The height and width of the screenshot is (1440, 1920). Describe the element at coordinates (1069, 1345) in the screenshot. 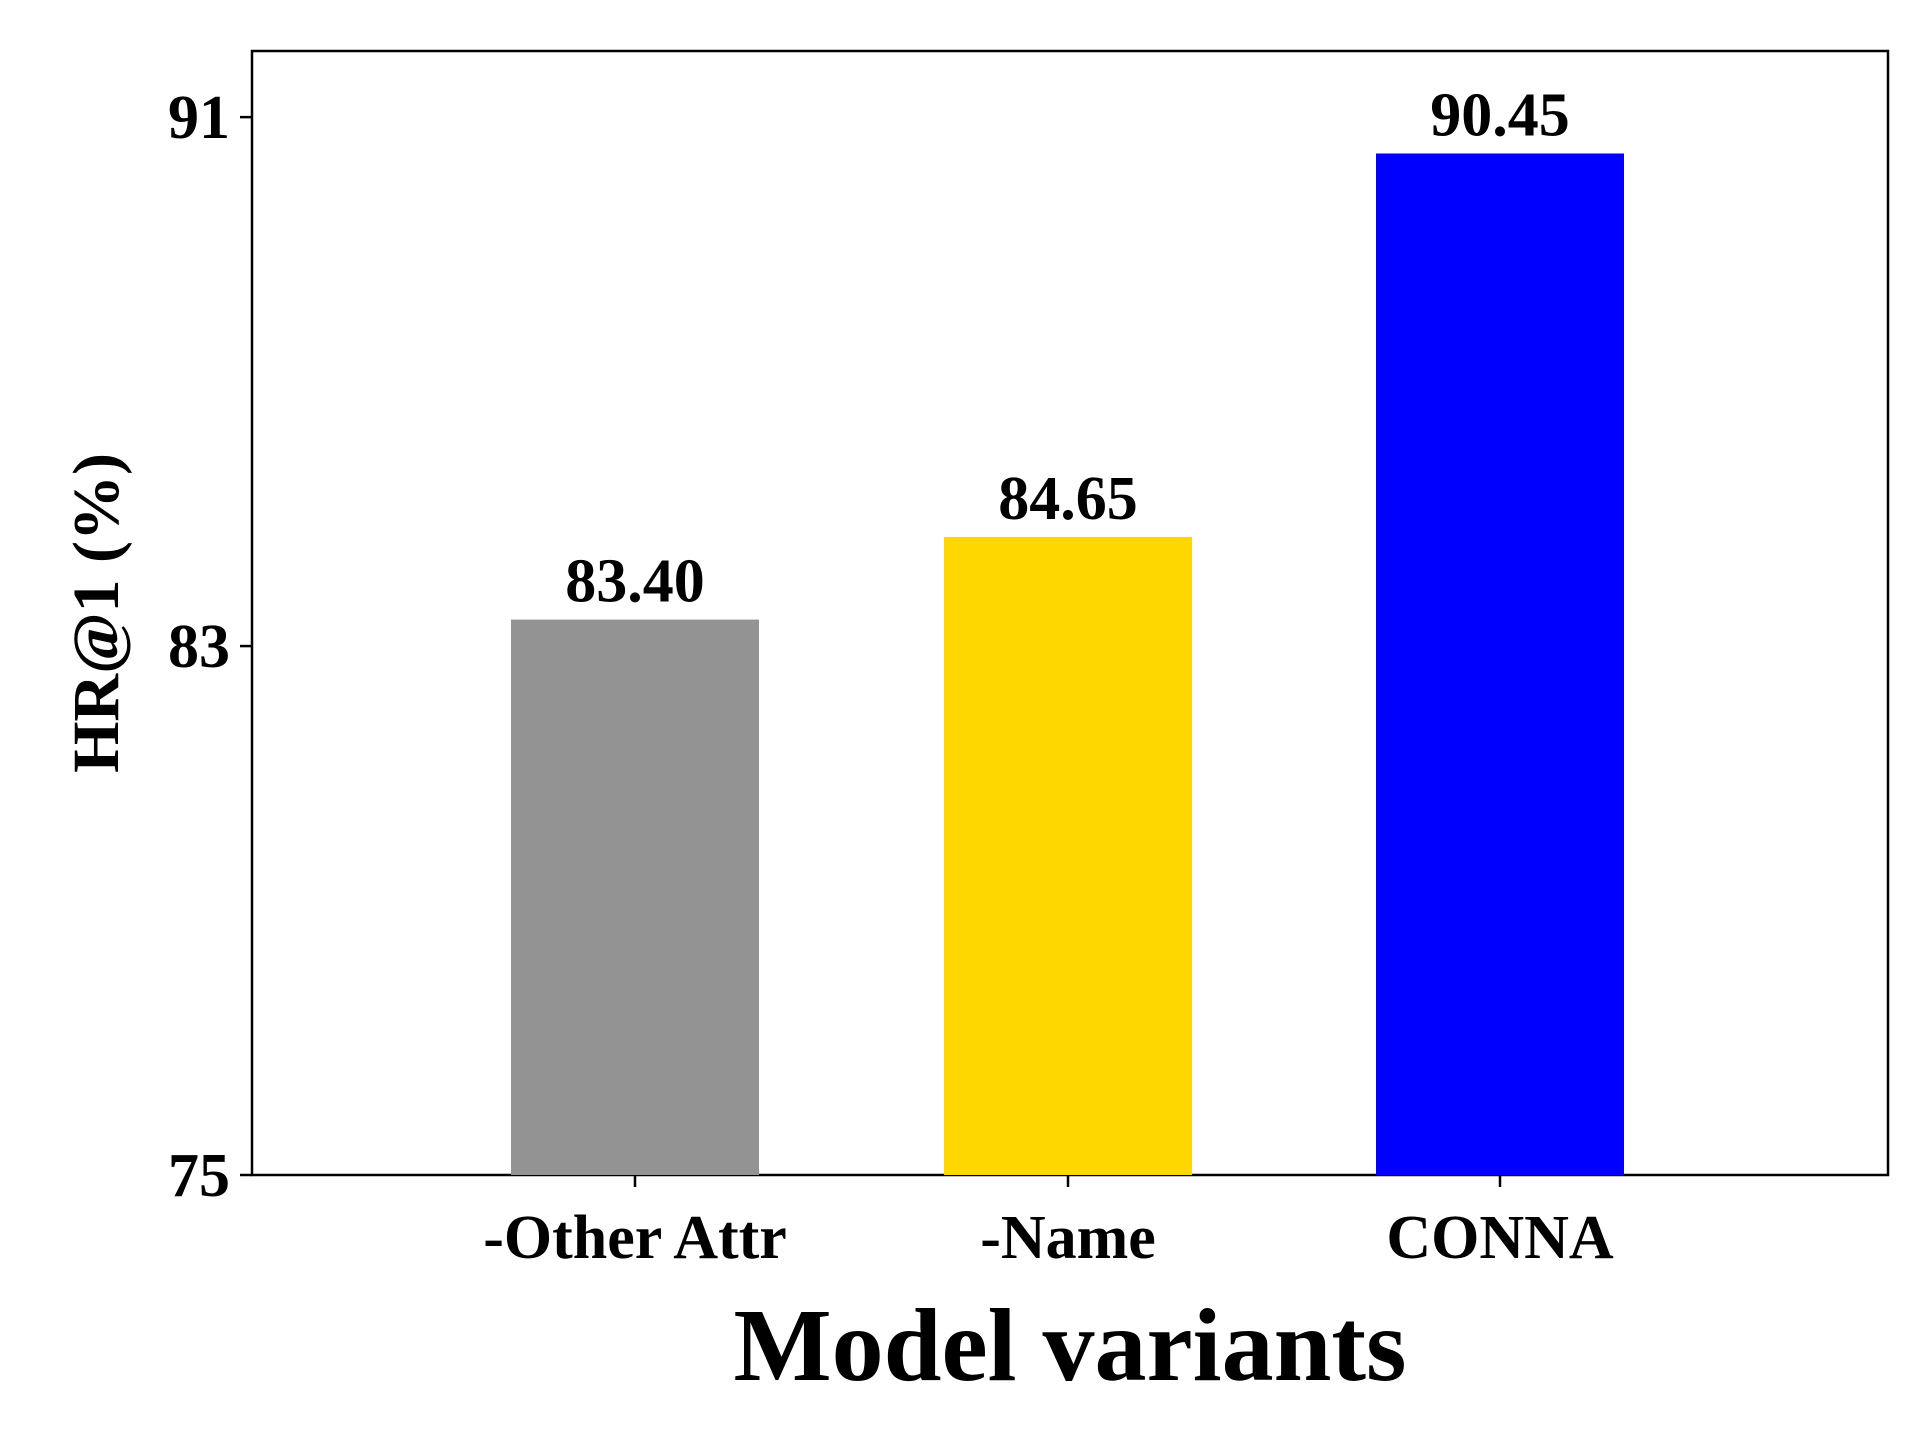

I see `x-axis-label: Model variants` at that location.